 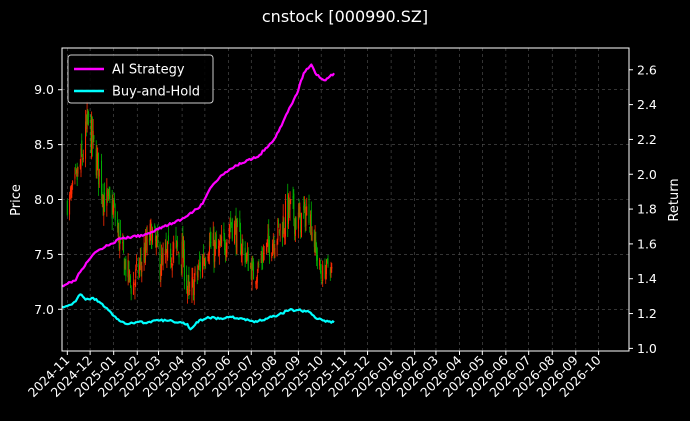 What do you see at coordinates (647, 313) in the screenshot?
I see `y2-tick-label: 1.2` at bounding box center [647, 313].